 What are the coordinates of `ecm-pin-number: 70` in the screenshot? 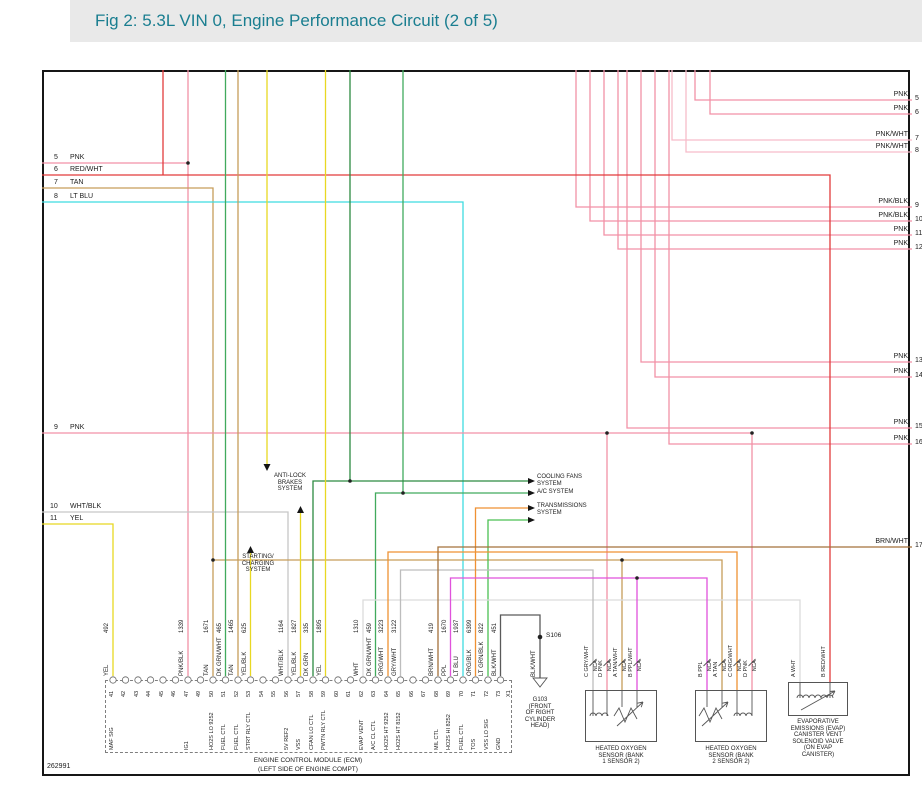 It's located at (461, 693).